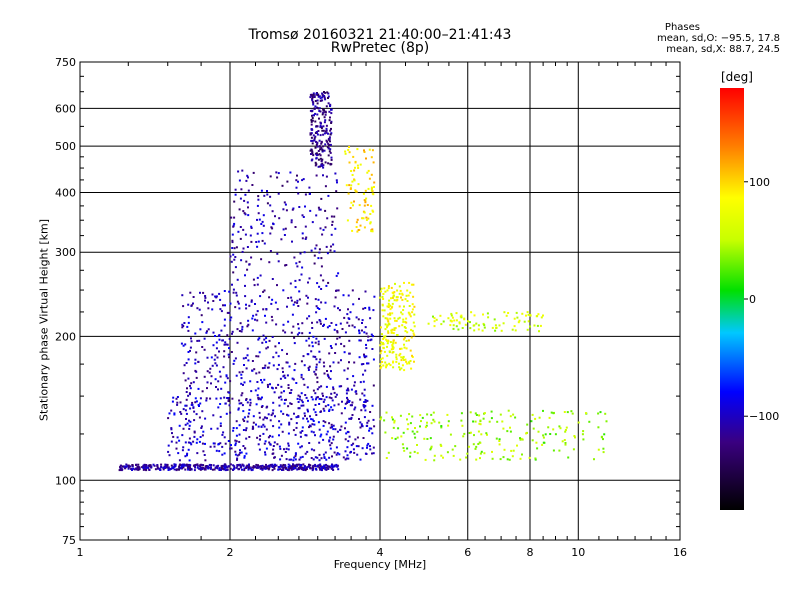  Describe the element at coordinates (69, 540) in the screenshot. I see `y-tick-label: 75` at that location.